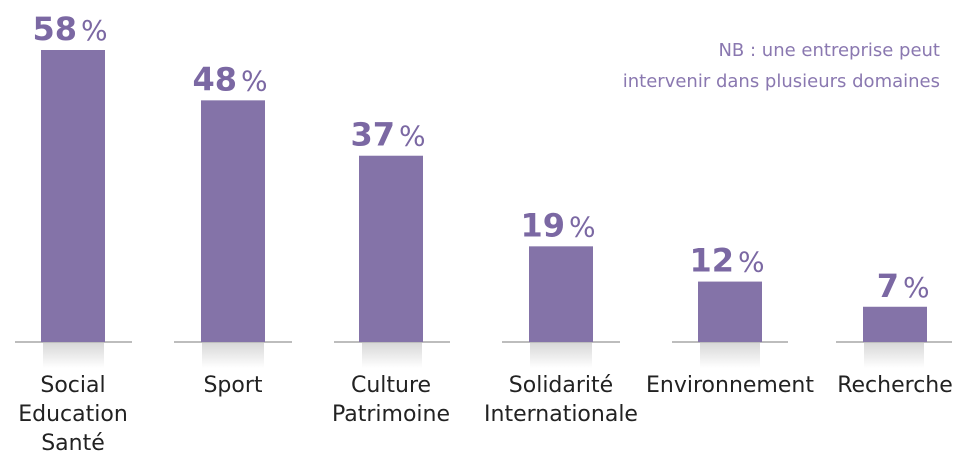 The image size is (960, 453). What do you see at coordinates (372, 135) in the screenshot?
I see `value-label: 37` at bounding box center [372, 135].